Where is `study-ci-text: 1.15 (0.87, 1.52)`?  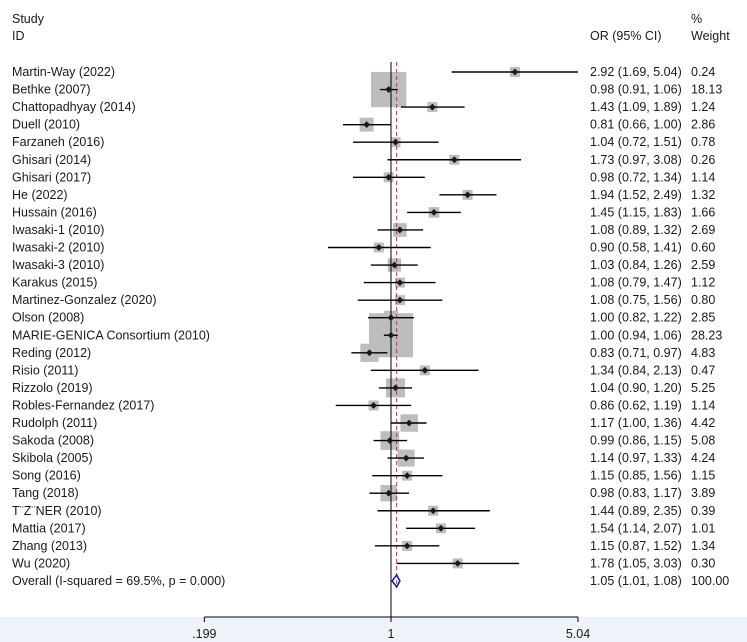 study-ci-text: 1.15 (0.87, 1.52) is located at coordinates (636, 546).